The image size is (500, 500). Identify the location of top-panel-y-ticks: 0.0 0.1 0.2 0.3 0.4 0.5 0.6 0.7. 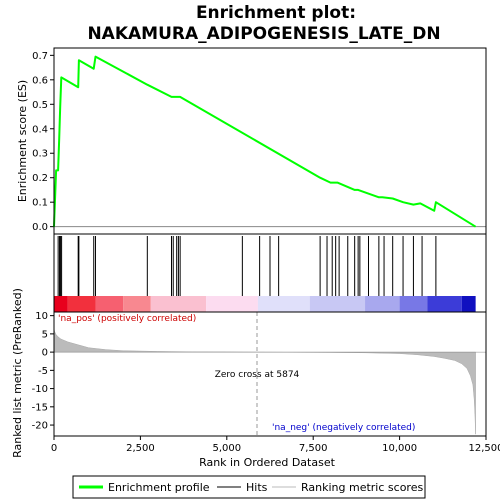
(43, 142).